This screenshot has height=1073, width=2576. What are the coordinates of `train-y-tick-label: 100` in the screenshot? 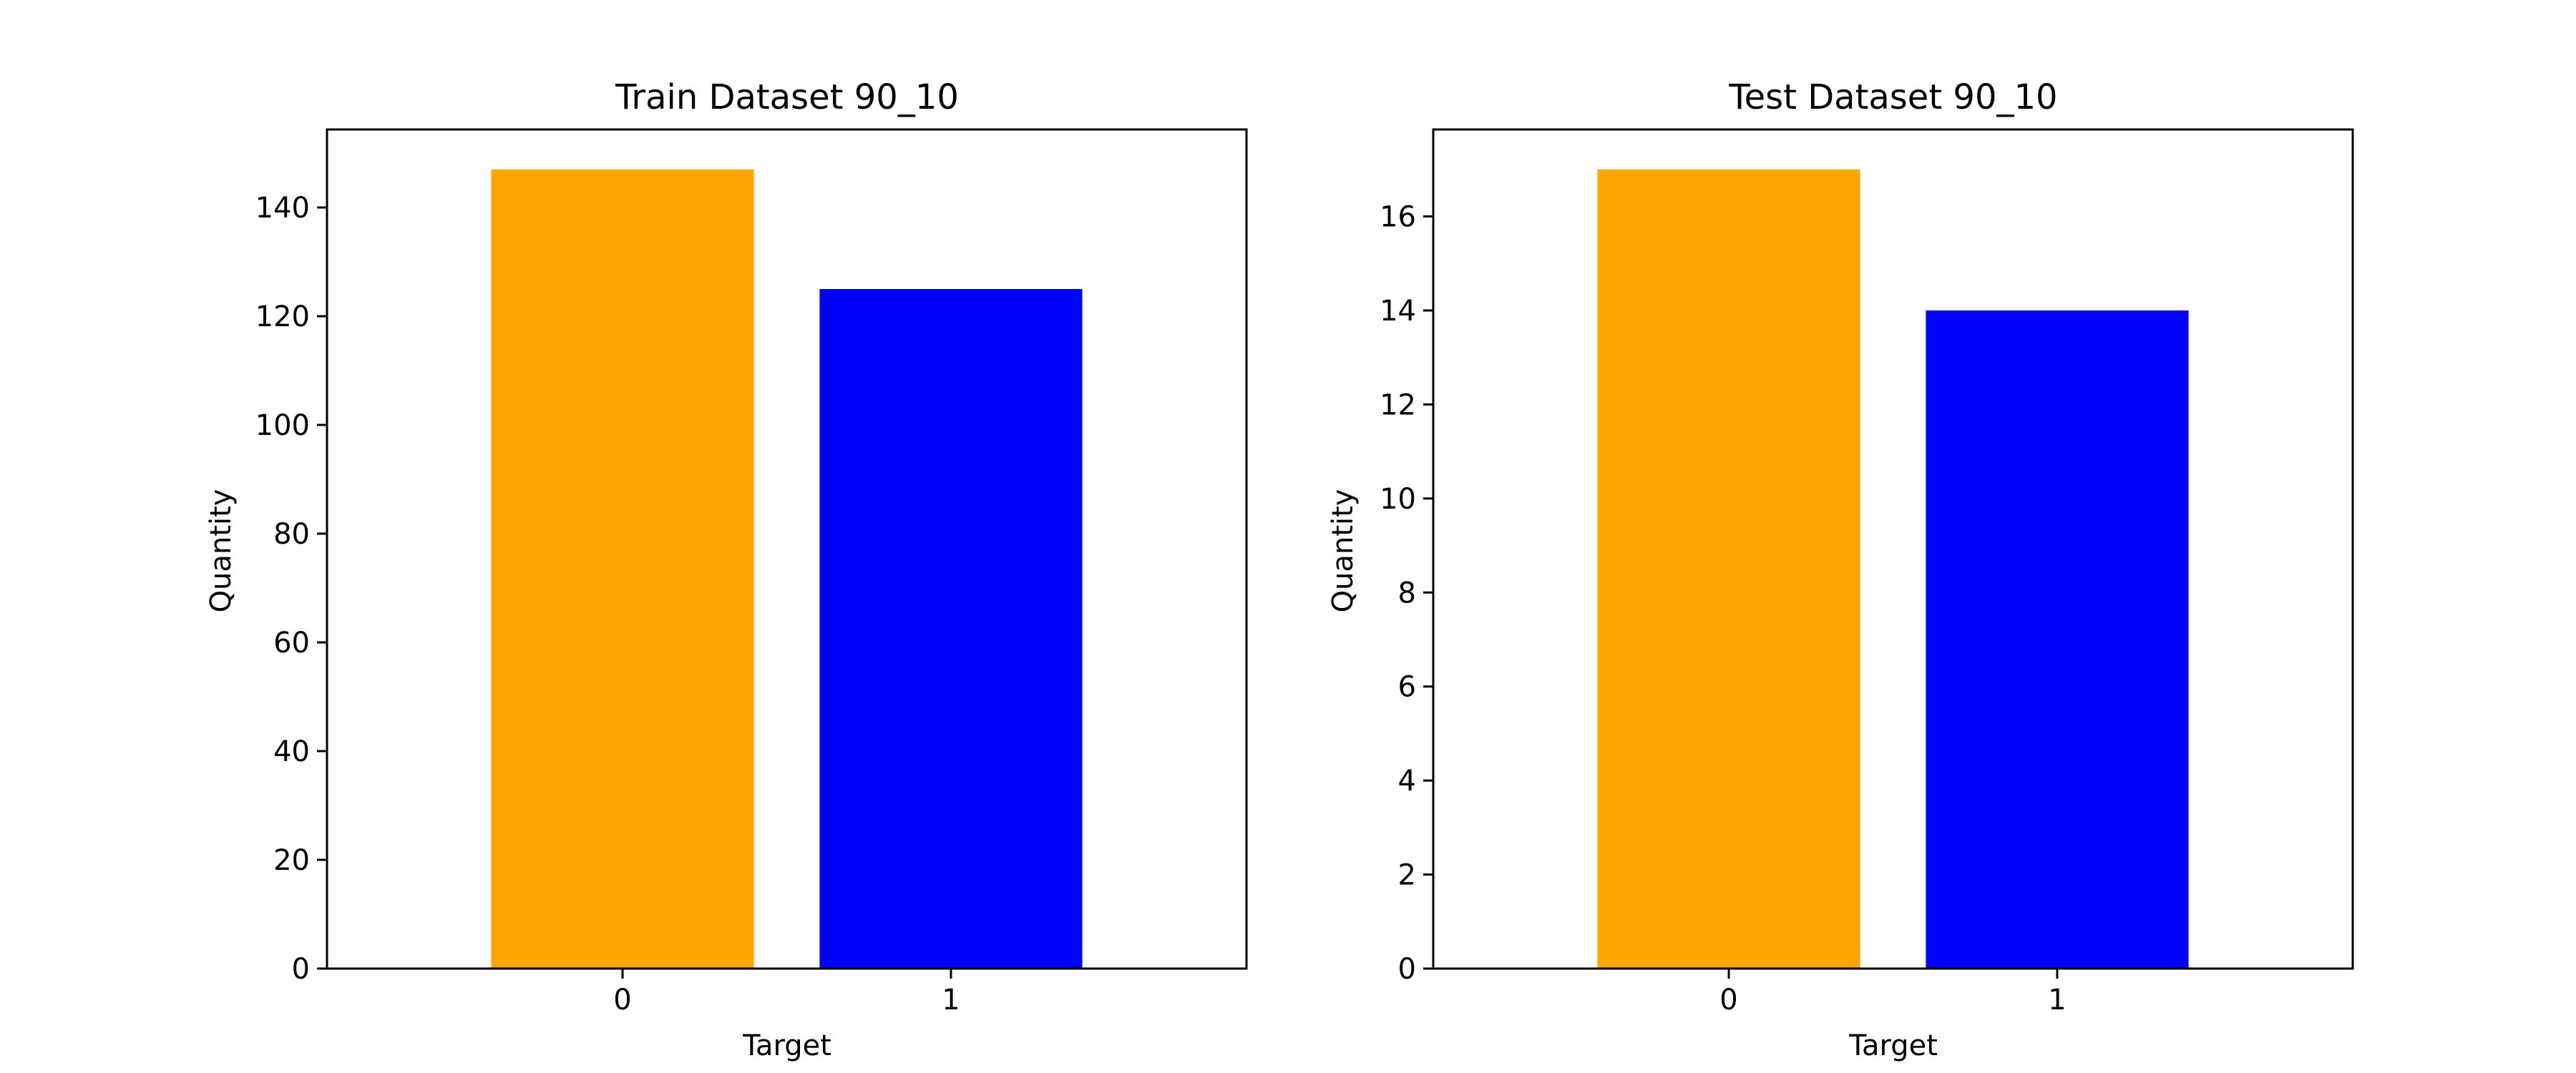 It's located at (282, 425).